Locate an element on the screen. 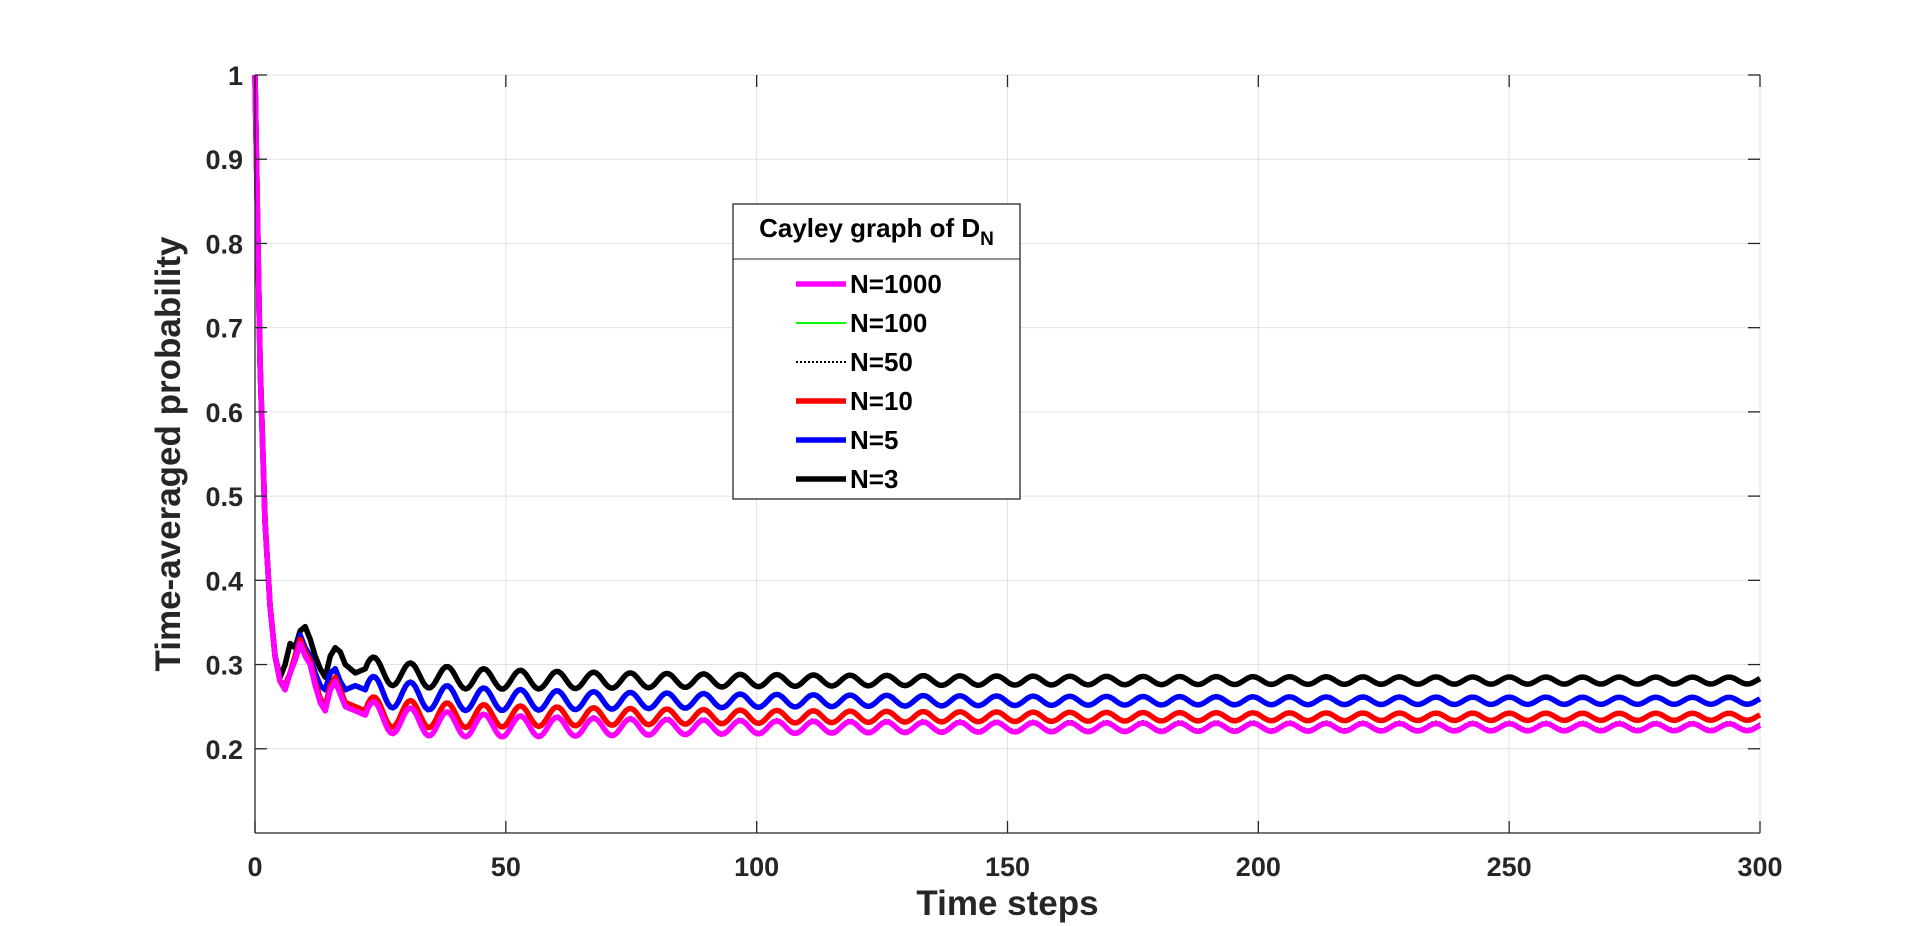 This screenshot has height=926, width=1920. x-tick-label: 150 is located at coordinates (1007, 867).